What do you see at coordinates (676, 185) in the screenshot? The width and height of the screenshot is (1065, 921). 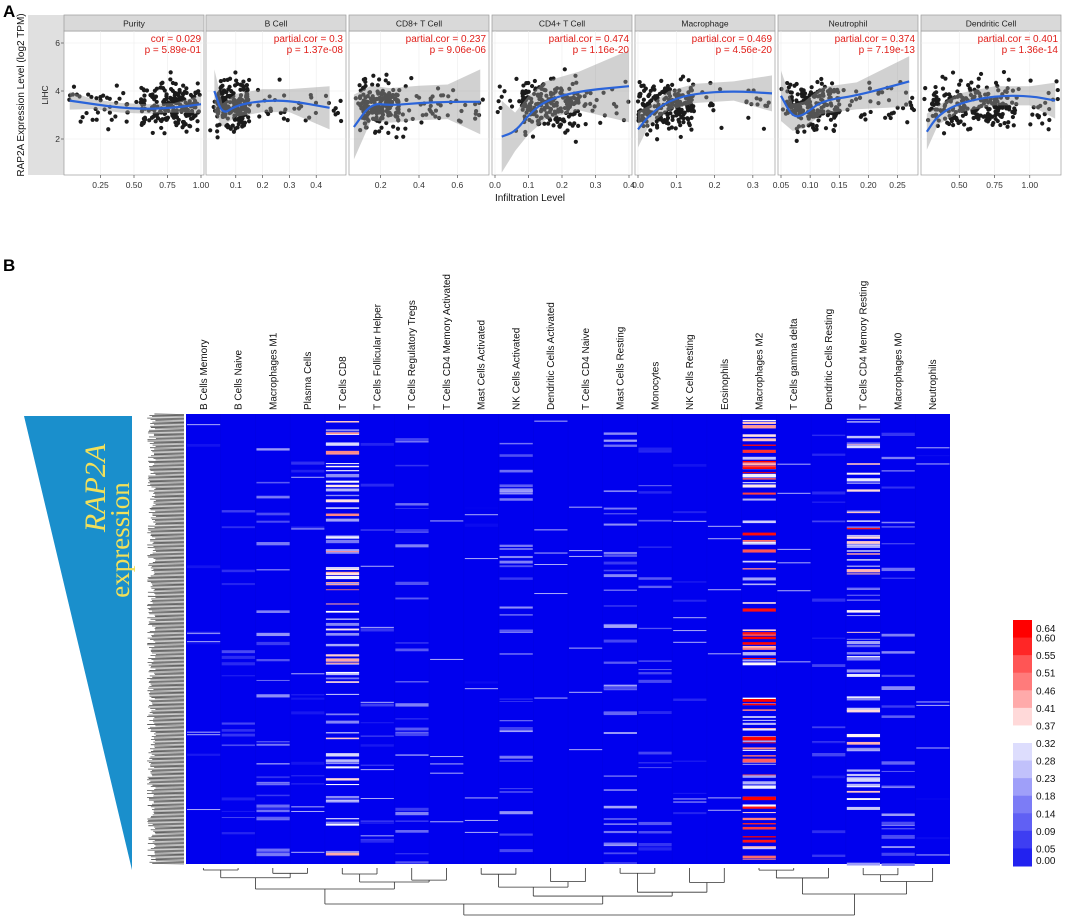 I see `x-tick-label: 0.1` at bounding box center [676, 185].